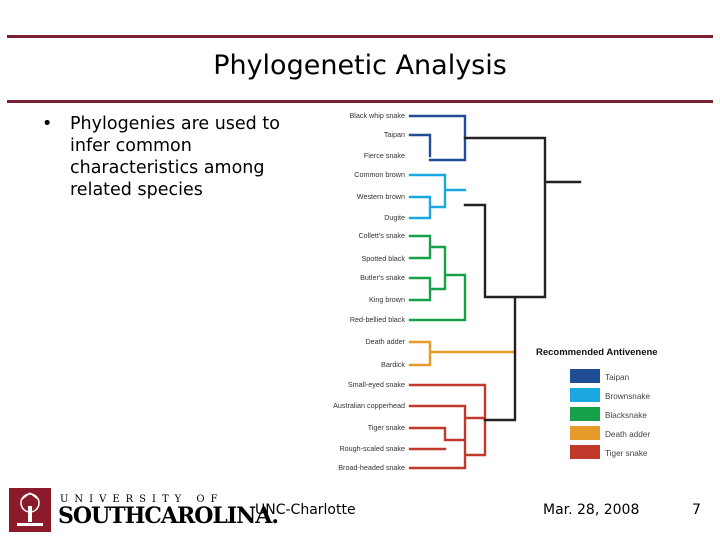  Describe the element at coordinates (437, 278) in the screenshot. I see `tree-branch-black` at that location.